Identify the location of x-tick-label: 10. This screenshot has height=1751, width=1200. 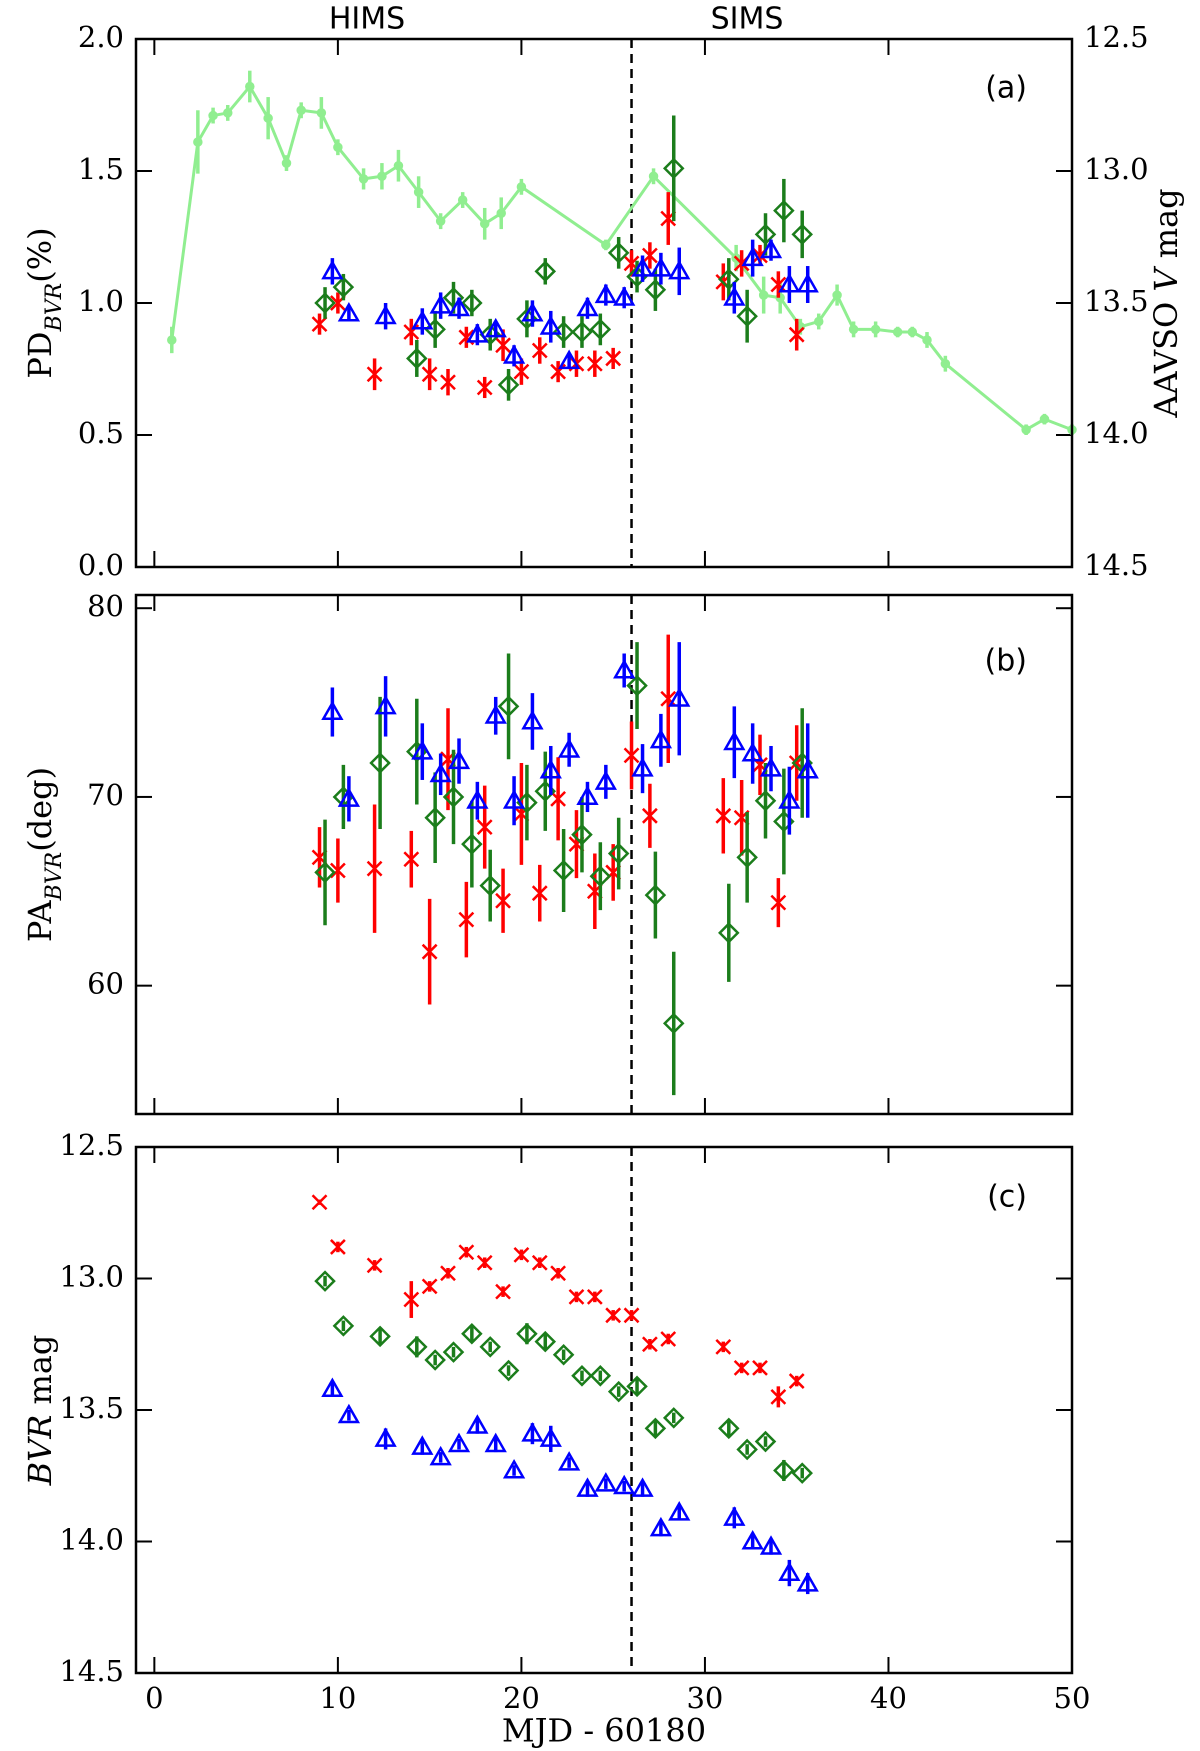
(337, 1698).